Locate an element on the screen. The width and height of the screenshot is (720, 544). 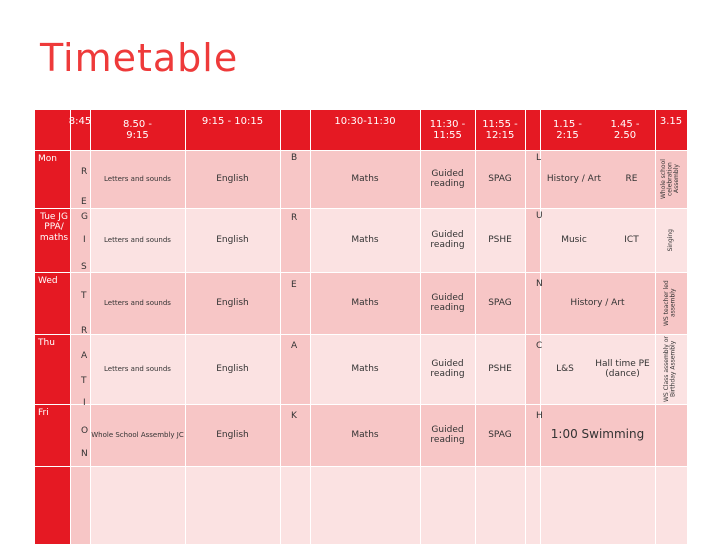
header-time-1155-start: 11:55 - is located at coordinates (500, 124).